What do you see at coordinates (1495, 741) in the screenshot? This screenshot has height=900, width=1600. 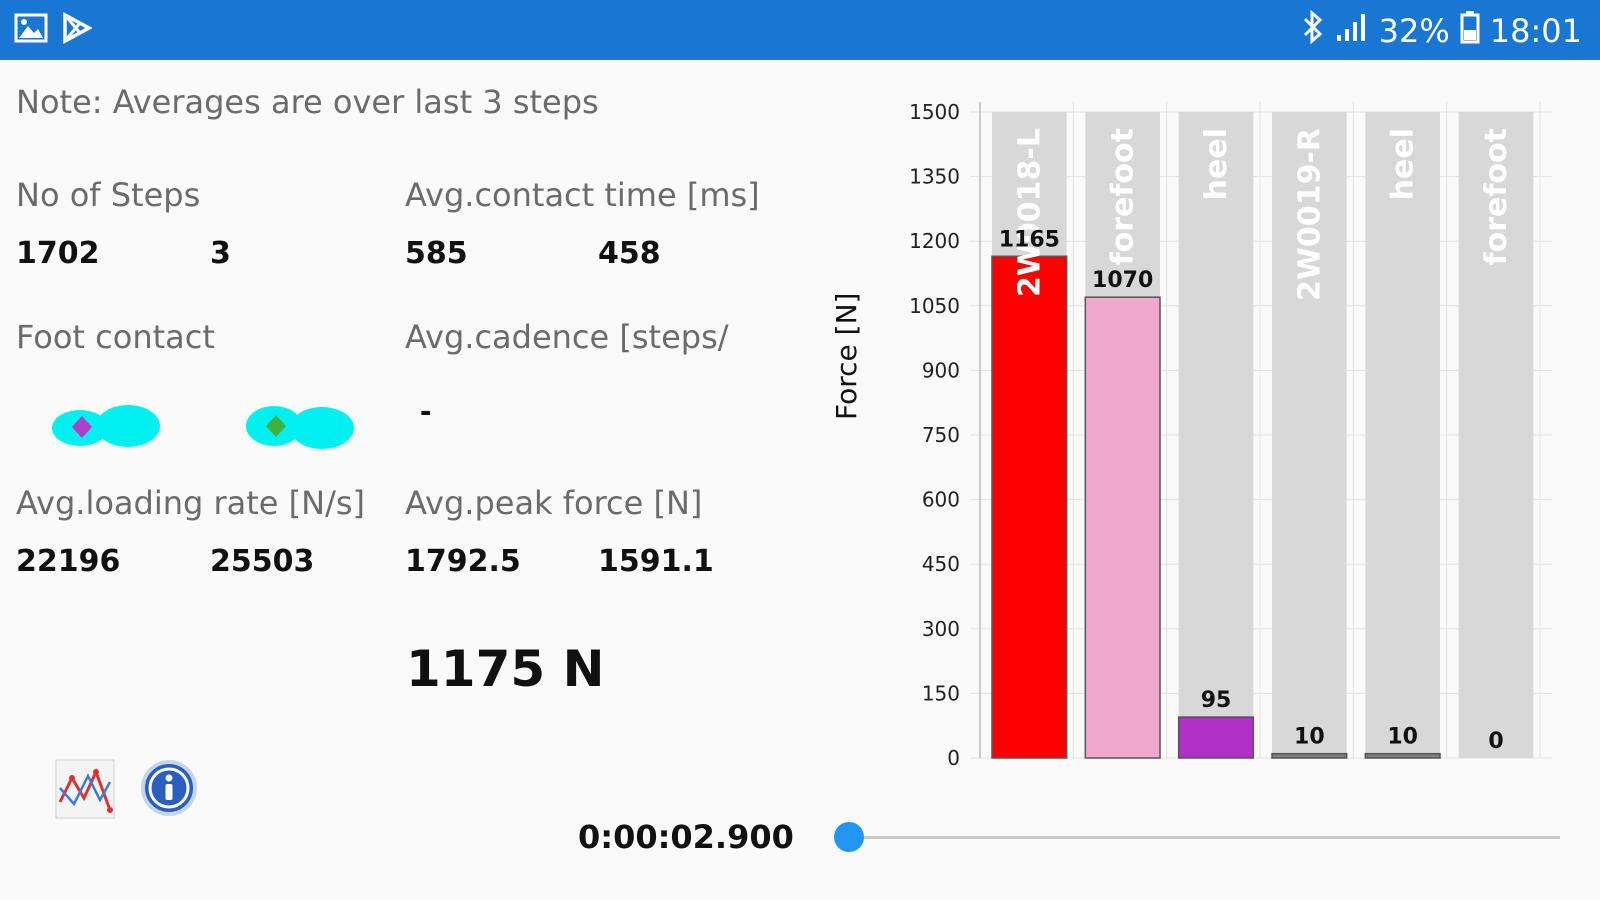 I see `bar-value-label: 0` at bounding box center [1495, 741].